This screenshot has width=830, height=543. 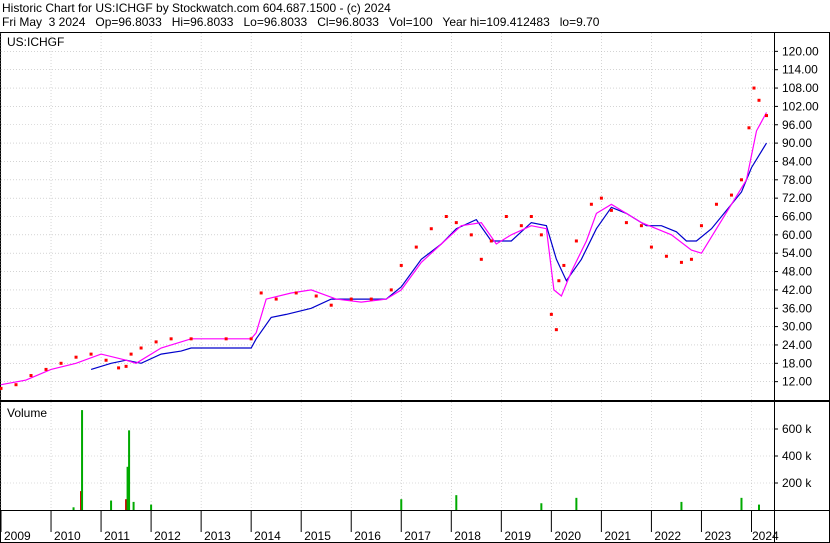 What do you see at coordinates (797, 253) in the screenshot?
I see `price-tick-label: 54.00` at bounding box center [797, 253].